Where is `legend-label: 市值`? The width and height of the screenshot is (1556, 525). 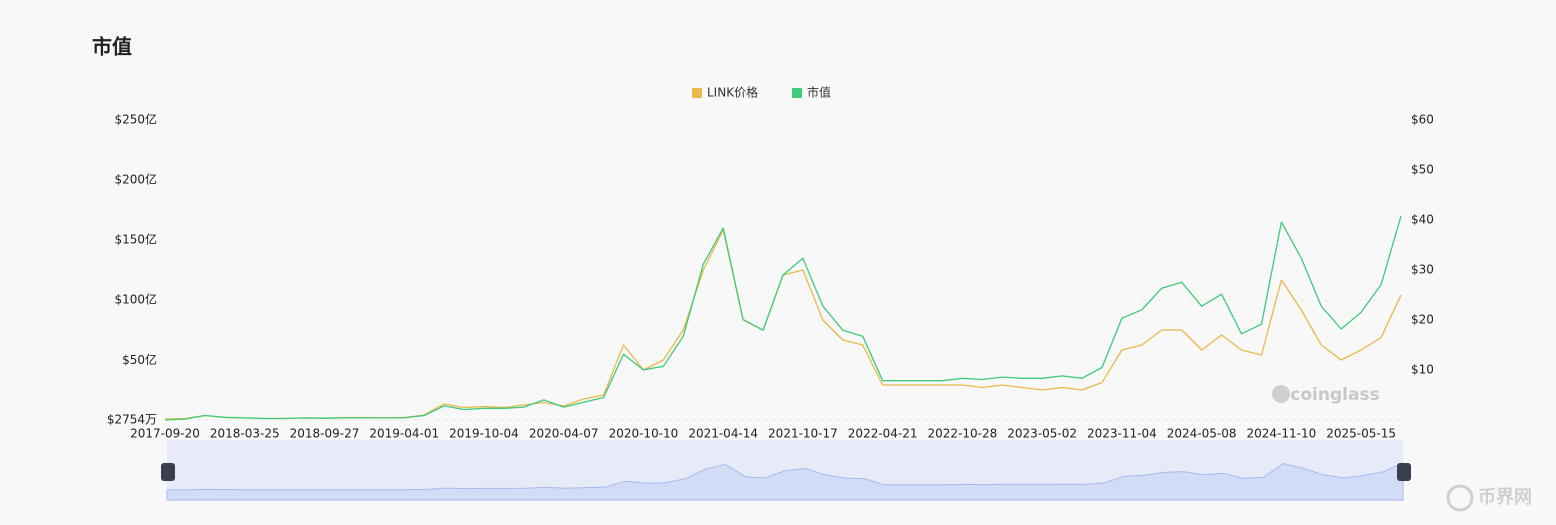 legend-label: 市值 is located at coordinates (819, 92).